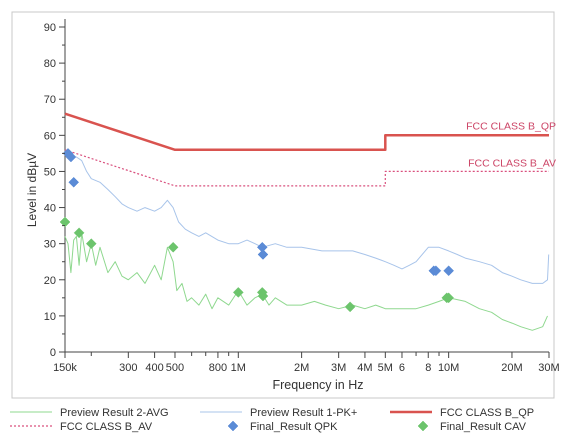 This screenshot has height=436, width=566. I want to click on x-tick-label: 3M, so click(338, 368).